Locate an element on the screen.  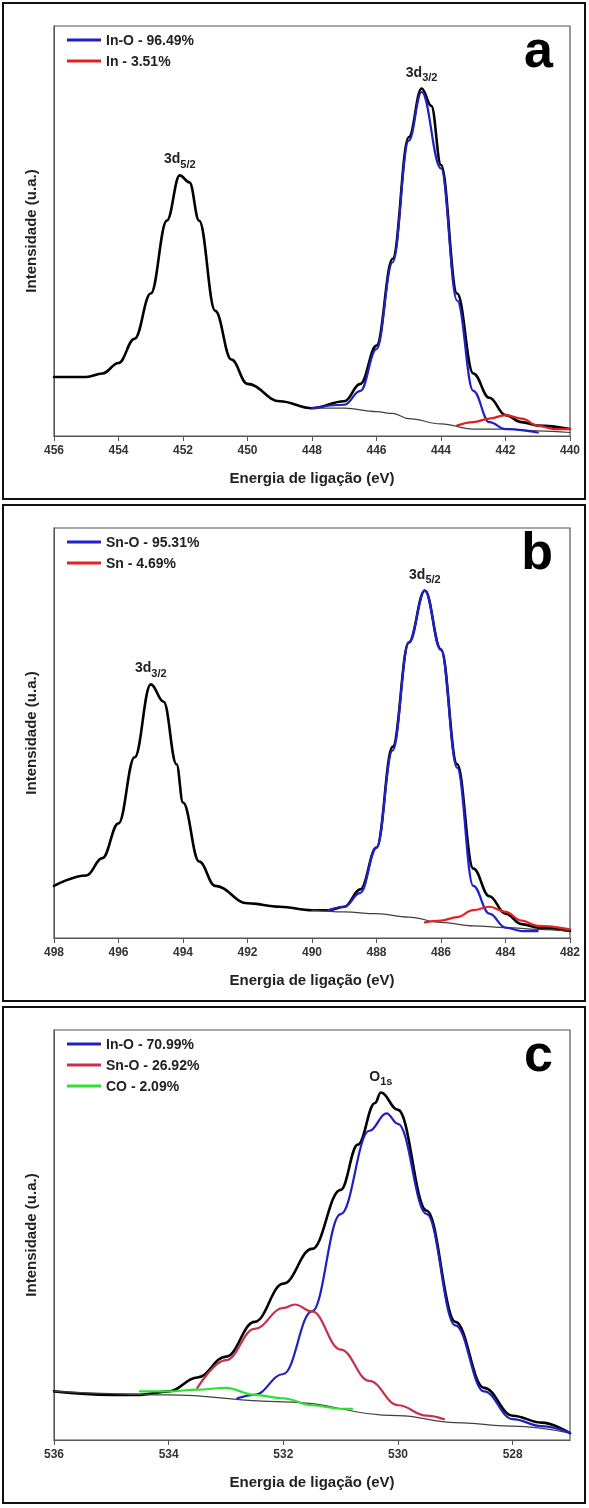
x-tick-label: 448 is located at coordinates (312, 450).